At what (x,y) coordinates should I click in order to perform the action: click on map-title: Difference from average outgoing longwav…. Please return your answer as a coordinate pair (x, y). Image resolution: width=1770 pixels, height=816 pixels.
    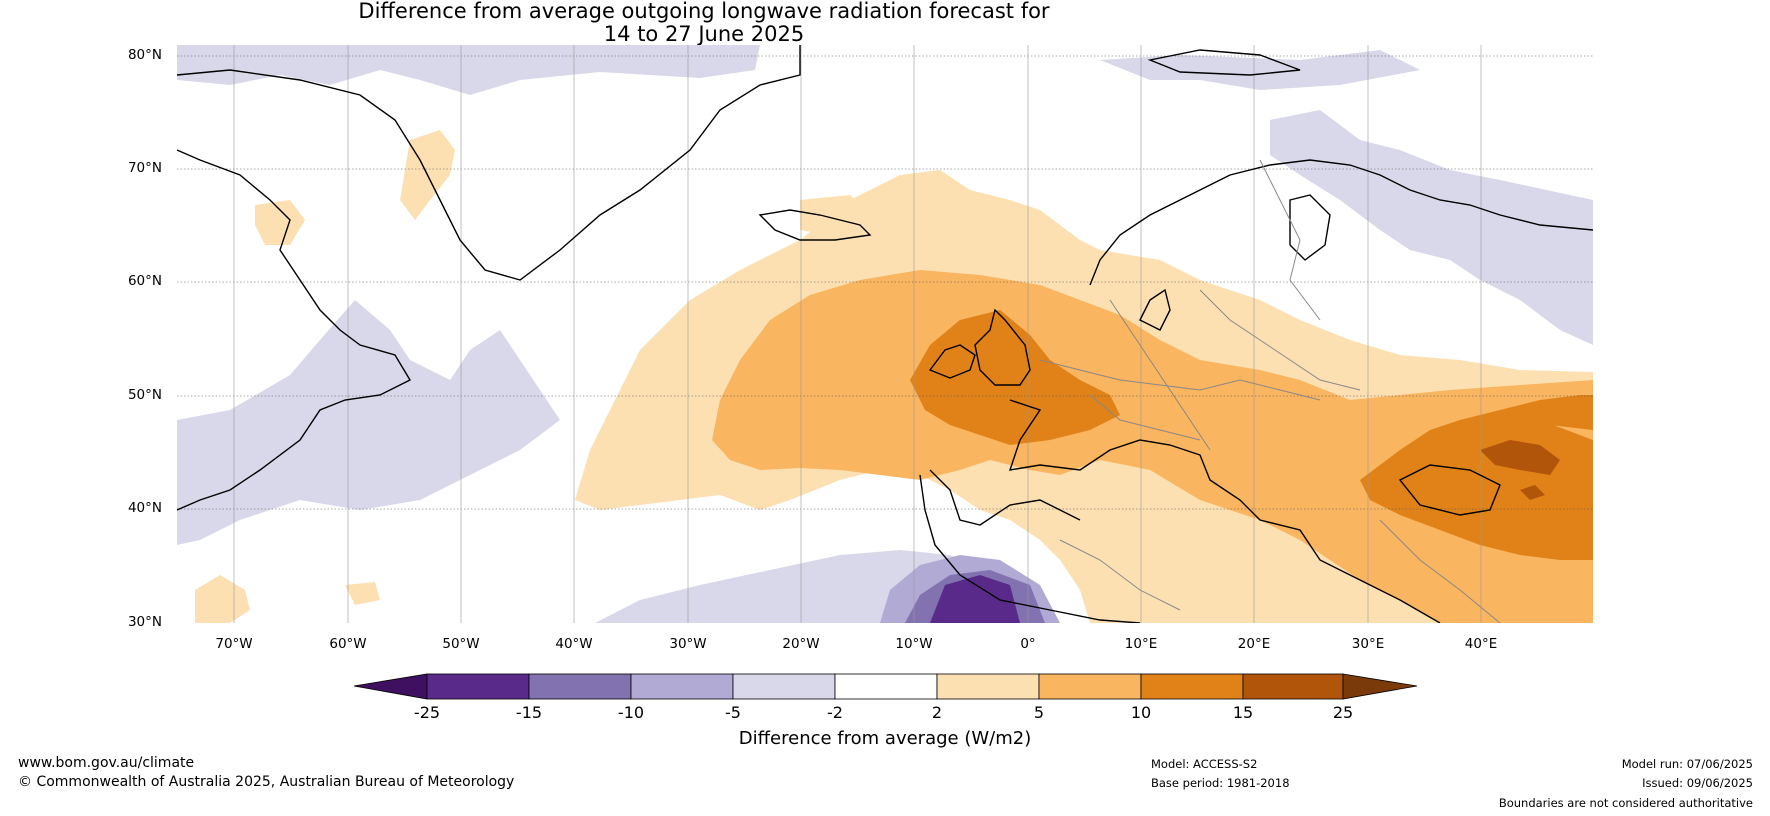
    Looking at the image, I should click on (704, 23).